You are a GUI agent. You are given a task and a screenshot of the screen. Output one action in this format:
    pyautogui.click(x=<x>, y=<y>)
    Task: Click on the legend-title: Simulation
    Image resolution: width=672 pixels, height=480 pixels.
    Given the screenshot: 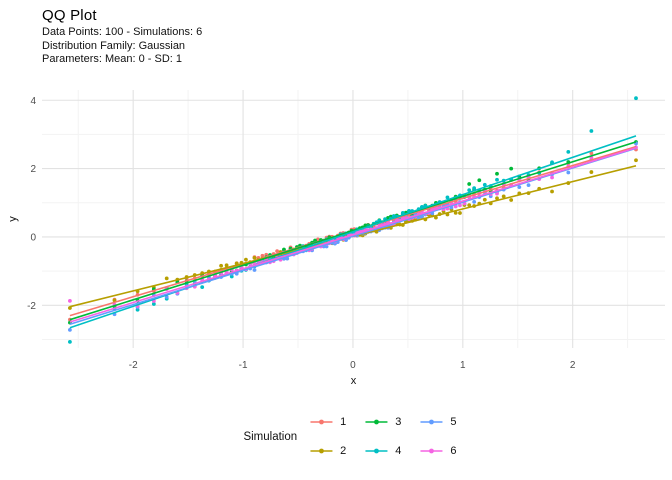 What is the action you would take?
    pyautogui.click(x=270, y=436)
    